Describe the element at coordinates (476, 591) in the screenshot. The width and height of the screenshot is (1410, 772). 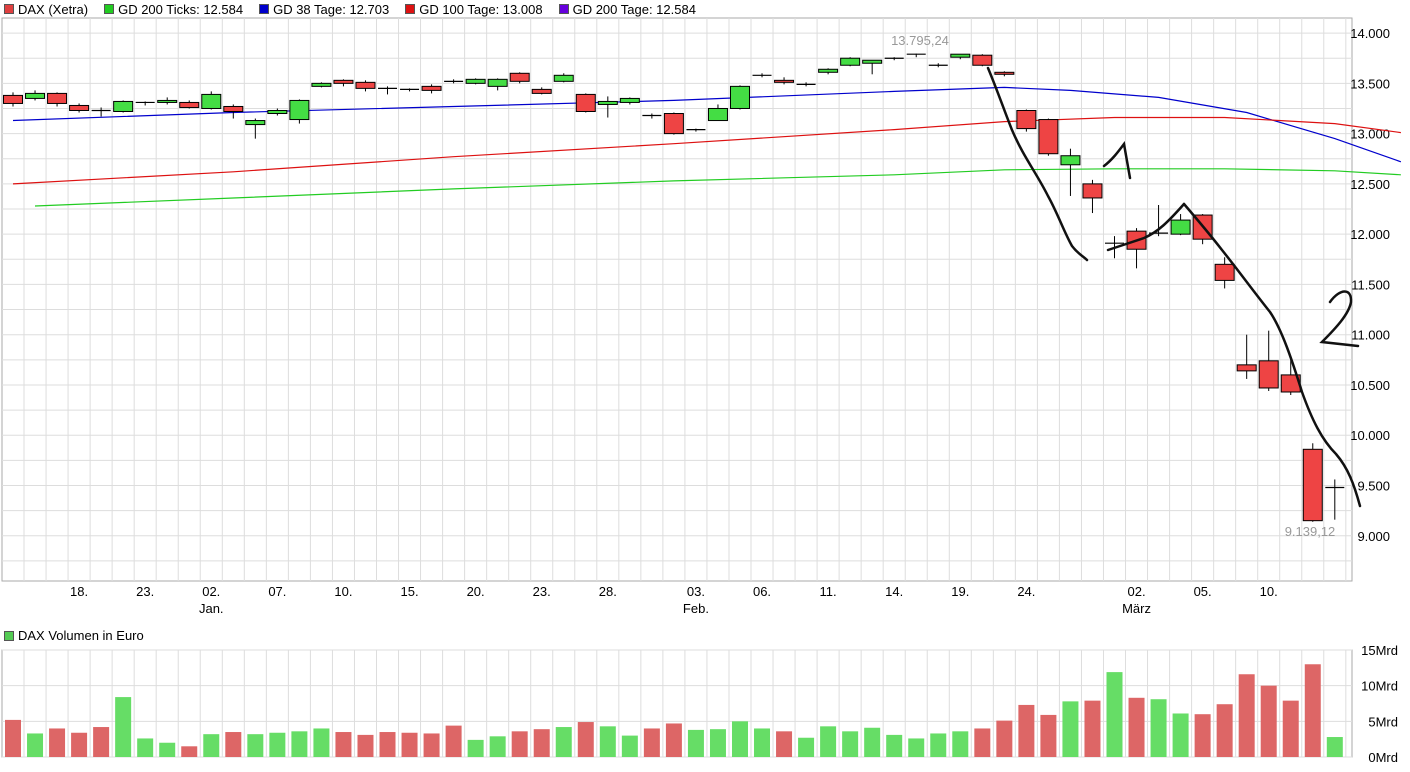
I see `price-xtick-label: 20.` at that location.